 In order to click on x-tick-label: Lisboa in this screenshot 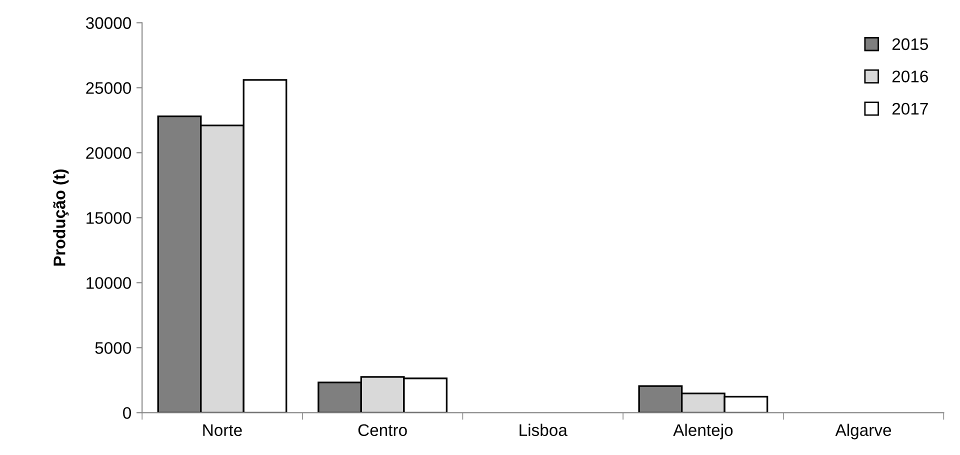, I will do `click(544, 430)`.